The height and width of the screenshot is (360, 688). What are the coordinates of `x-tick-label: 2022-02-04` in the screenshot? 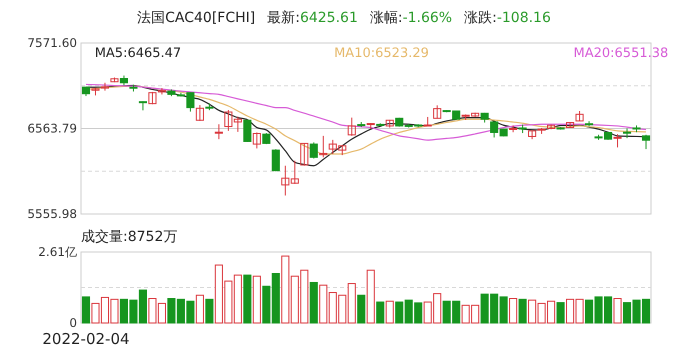 It's located at (86, 339).